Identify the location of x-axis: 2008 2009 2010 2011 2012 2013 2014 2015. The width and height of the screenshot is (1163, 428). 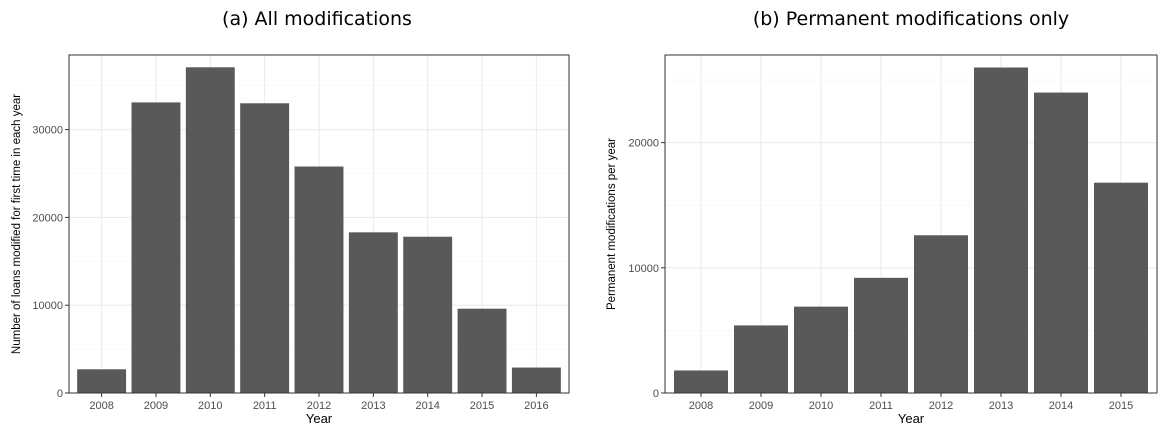
(911, 402).